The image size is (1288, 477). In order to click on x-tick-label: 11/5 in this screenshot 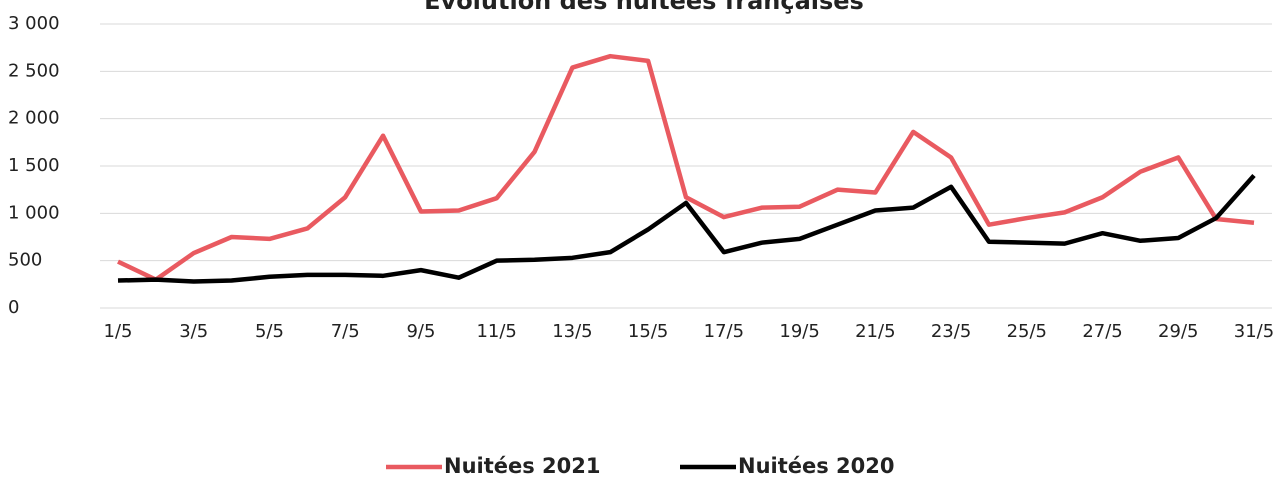, I will do `click(496, 331)`.